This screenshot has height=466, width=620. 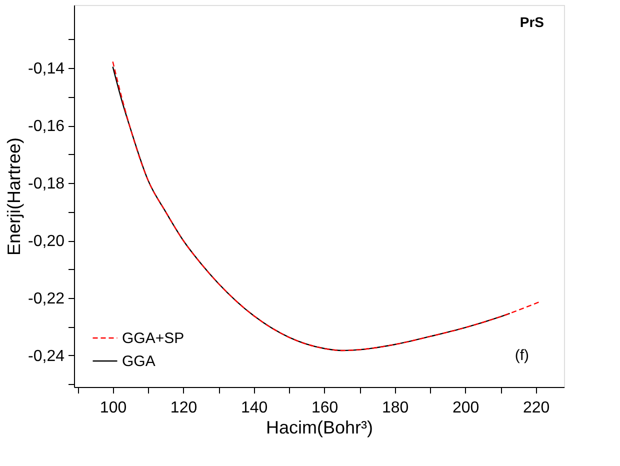 What do you see at coordinates (46, 299) in the screenshot?
I see `y-tick-label: -0,22` at bounding box center [46, 299].